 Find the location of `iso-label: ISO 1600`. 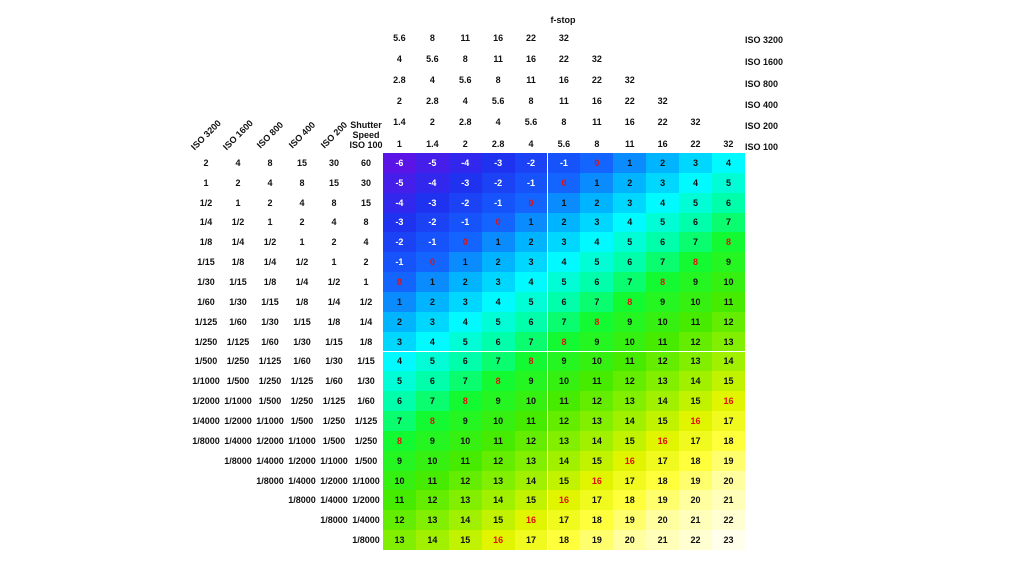

iso-label: ISO 1600 is located at coordinates (764, 62).